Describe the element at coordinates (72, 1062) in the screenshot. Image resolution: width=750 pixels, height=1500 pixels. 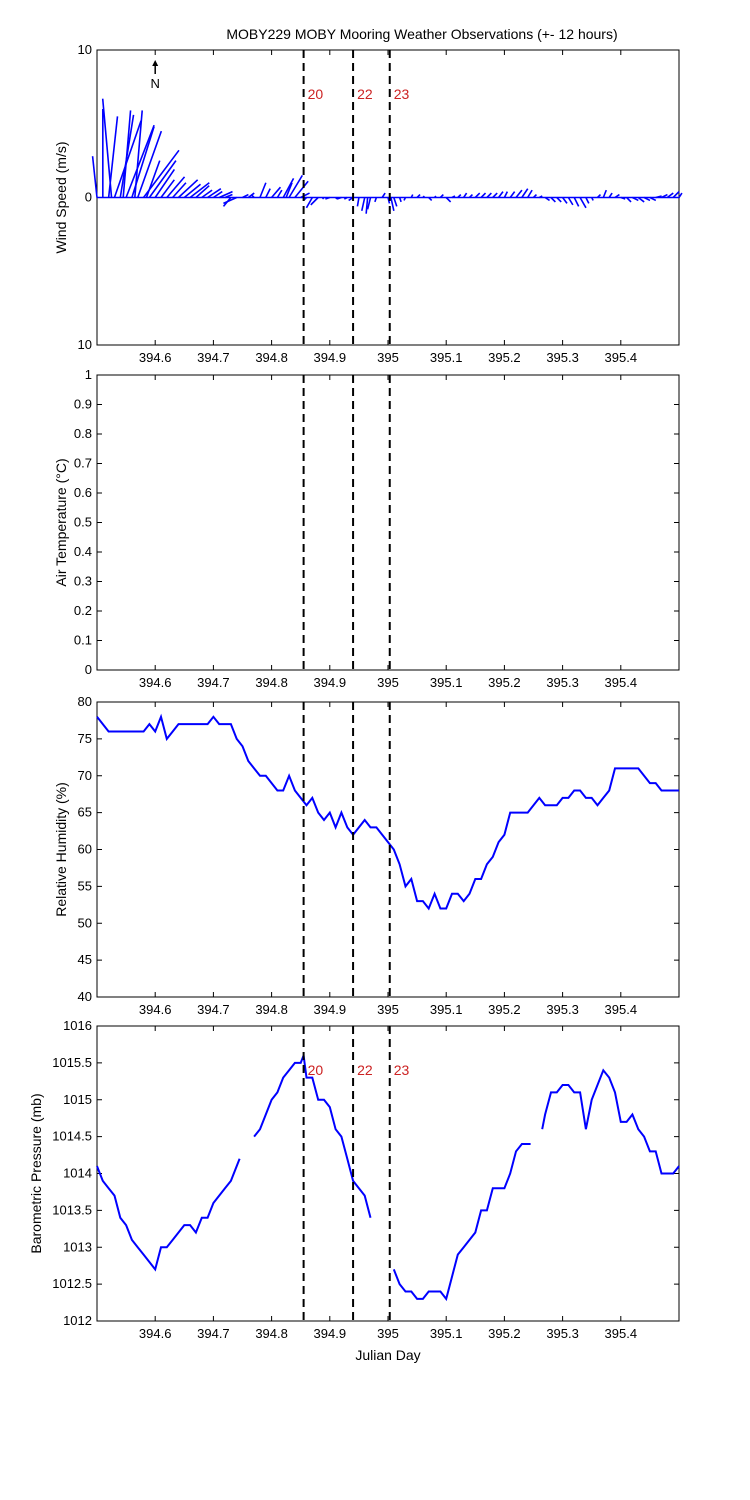
I see `y-tick-label: 1015.5` at that location.